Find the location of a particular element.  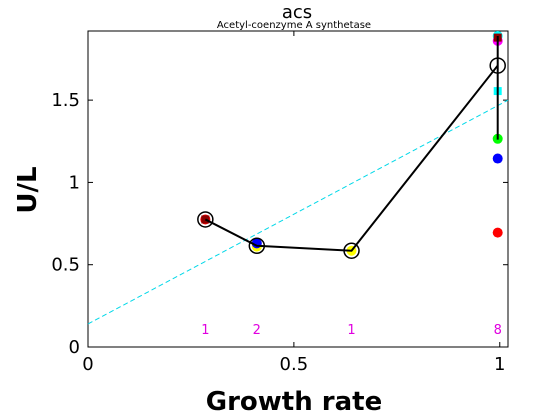

x-tick-label: 1 is located at coordinates (499, 364).